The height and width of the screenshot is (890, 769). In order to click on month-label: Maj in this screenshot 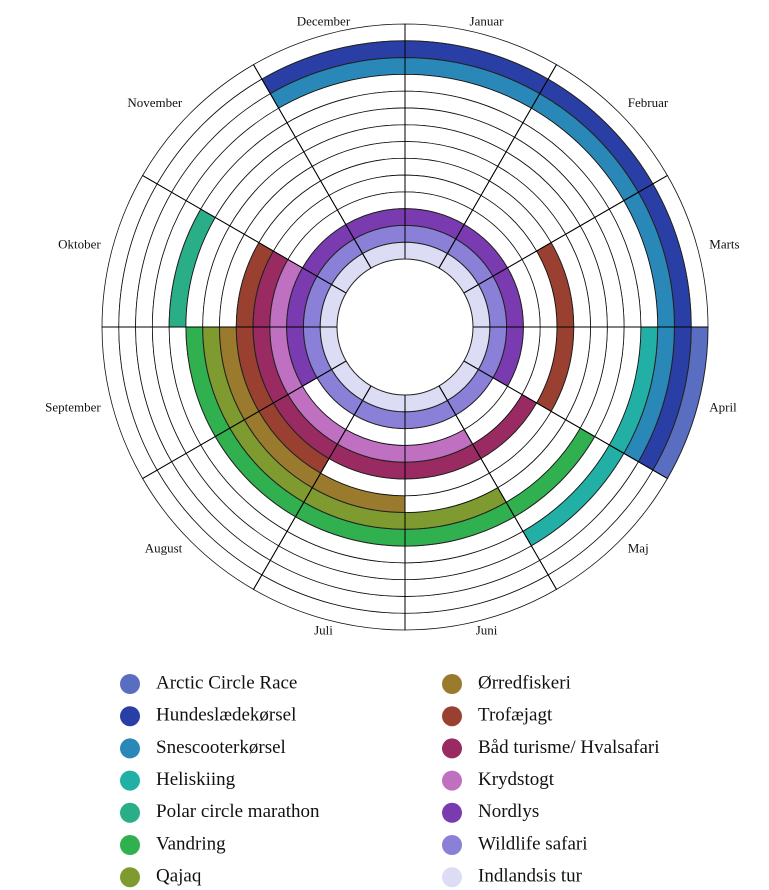, I will do `click(638, 548)`.